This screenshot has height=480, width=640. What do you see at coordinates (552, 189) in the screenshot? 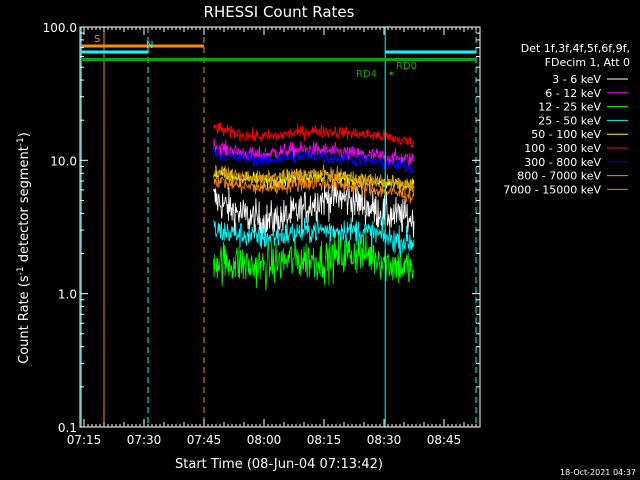
I see `legend-label-8: 7000 - 15000 keV` at bounding box center [552, 189].